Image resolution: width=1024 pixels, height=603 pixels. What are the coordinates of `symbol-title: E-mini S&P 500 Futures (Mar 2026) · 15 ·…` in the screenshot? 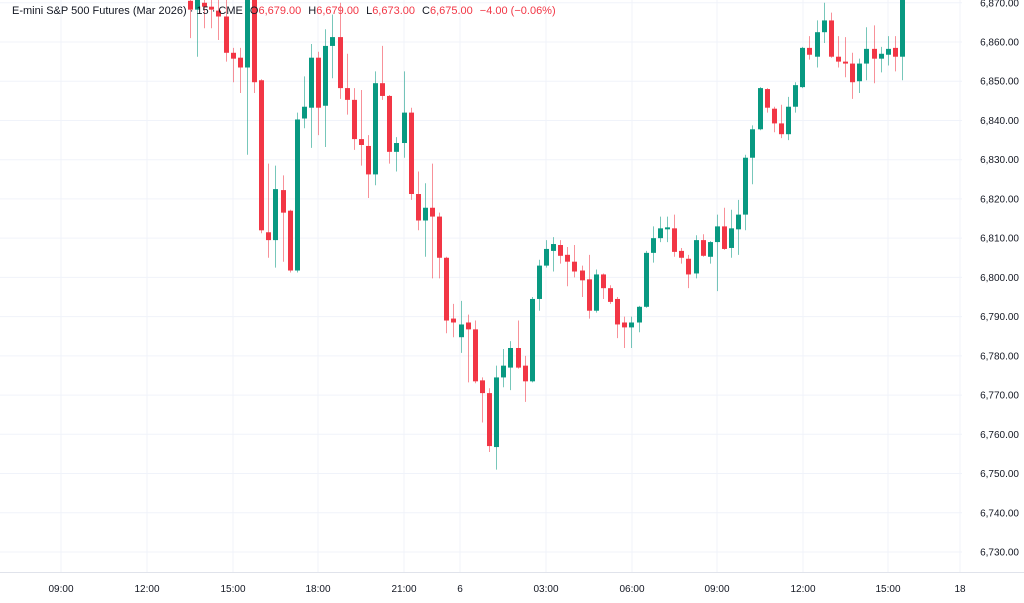 It's located at (127, 11).